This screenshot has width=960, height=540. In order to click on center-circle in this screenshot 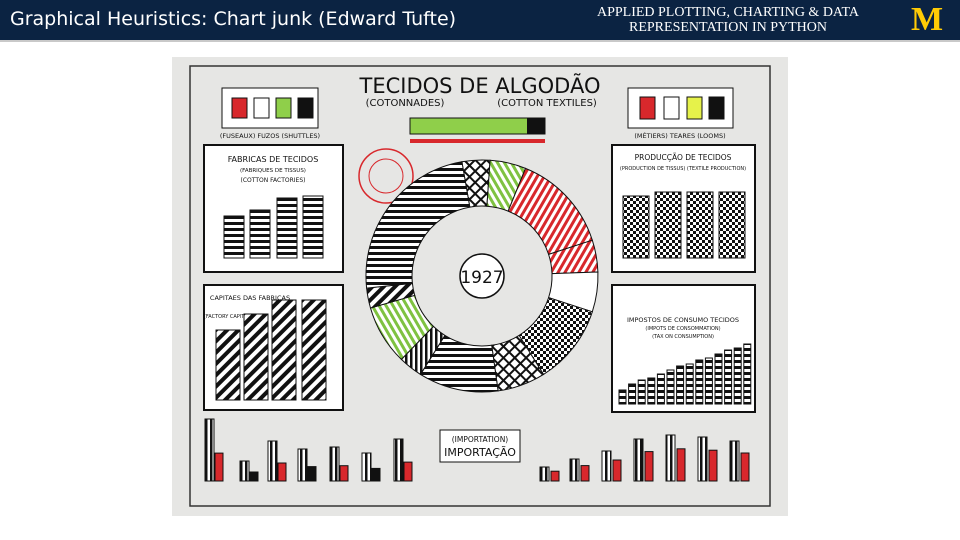, I will do `click(482, 276)`.